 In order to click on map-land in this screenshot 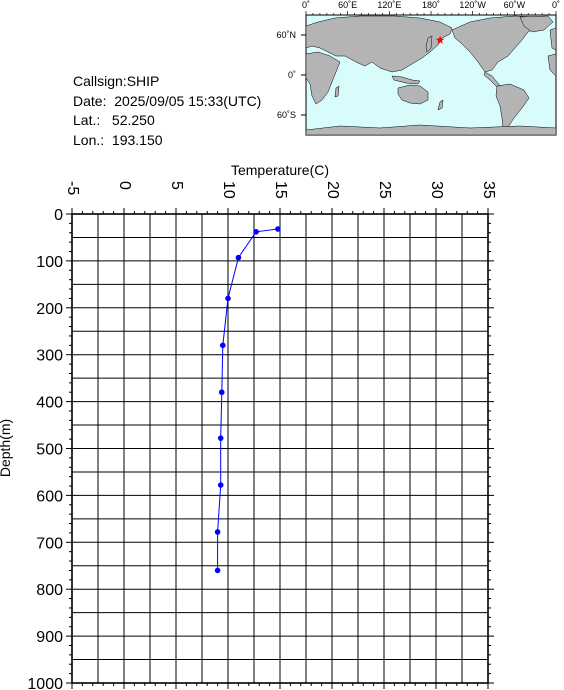, I will do `click(431, 75)`.